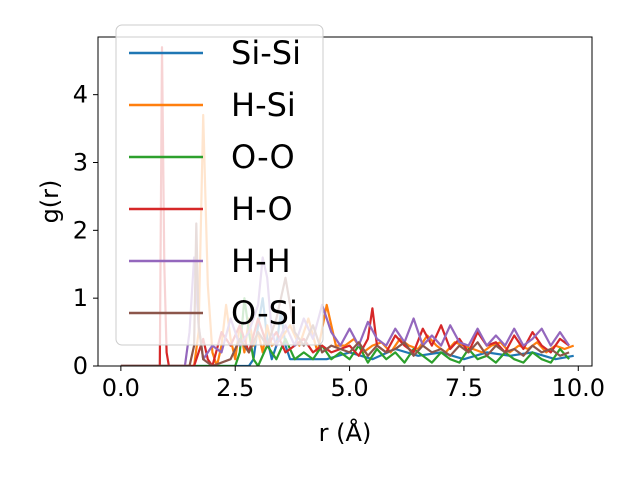  I want to click on x-tick-label: 5.0, so click(349, 388).